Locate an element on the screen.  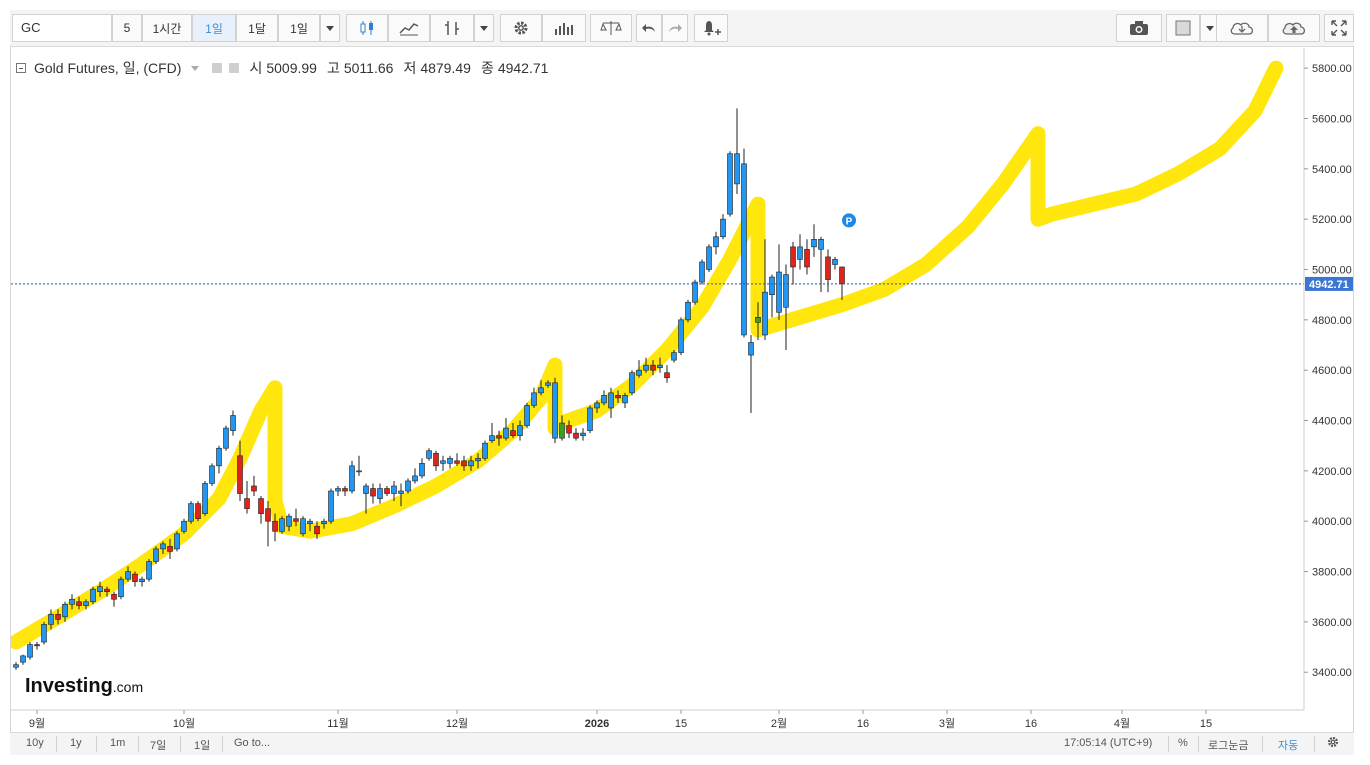
interval-5: 5 is located at coordinates (127, 28).